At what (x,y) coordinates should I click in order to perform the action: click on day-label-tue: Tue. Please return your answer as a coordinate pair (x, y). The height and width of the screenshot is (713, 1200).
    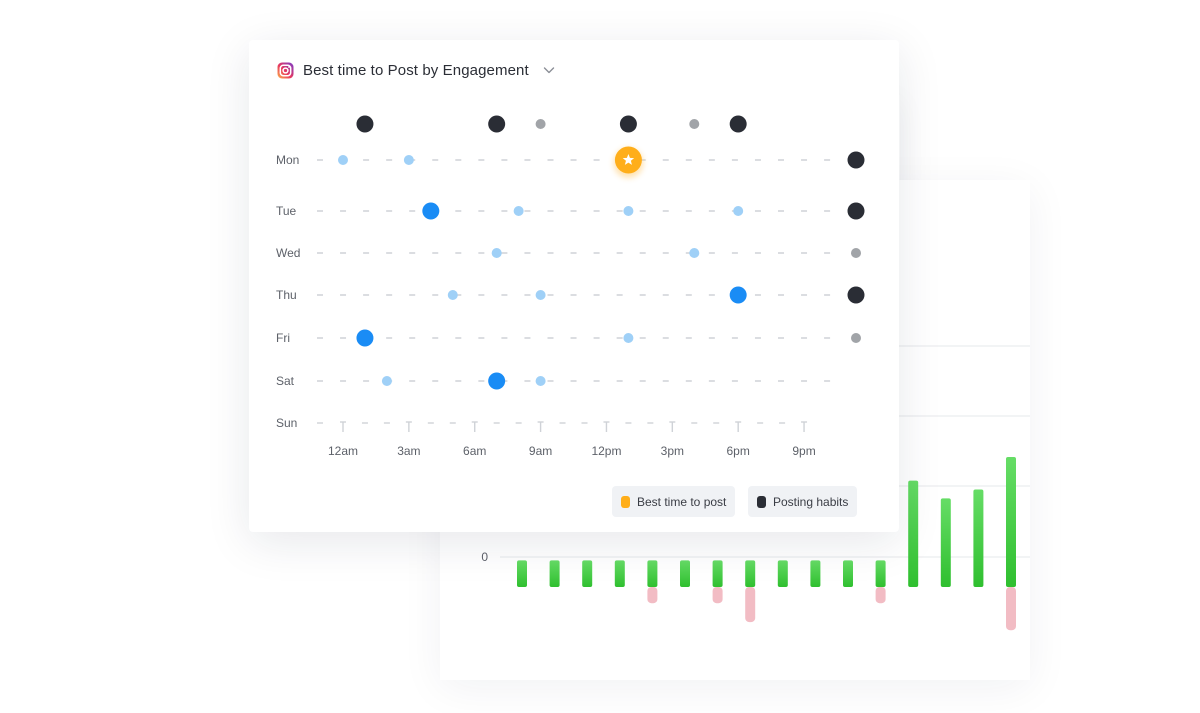
    Looking at the image, I should click on (286, 211).